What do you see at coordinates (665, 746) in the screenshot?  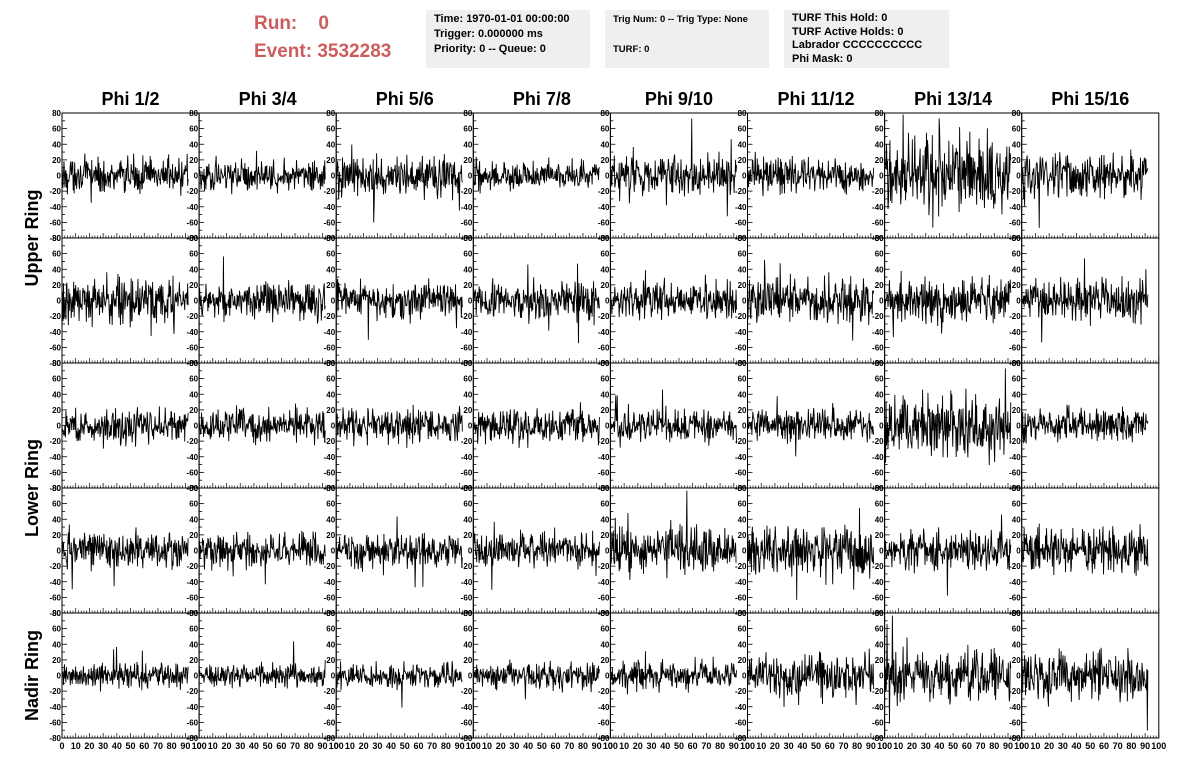 I see `x-tick-label: 40` at bounding box center [665, 746].